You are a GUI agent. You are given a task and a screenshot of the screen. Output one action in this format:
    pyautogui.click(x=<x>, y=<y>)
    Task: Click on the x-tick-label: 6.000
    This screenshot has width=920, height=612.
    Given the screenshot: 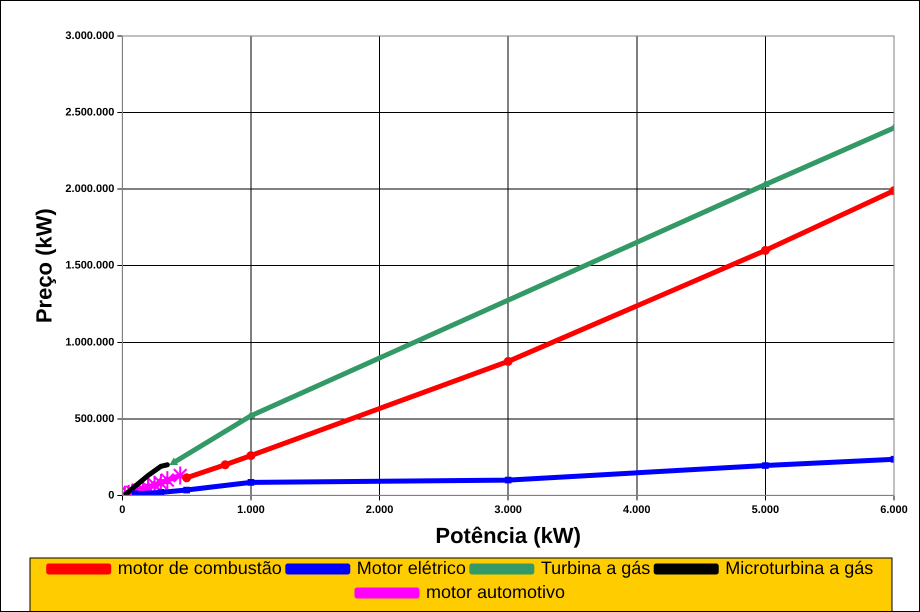 What is the action you would take?
    pyautogui.click(x=894, y=510)
    